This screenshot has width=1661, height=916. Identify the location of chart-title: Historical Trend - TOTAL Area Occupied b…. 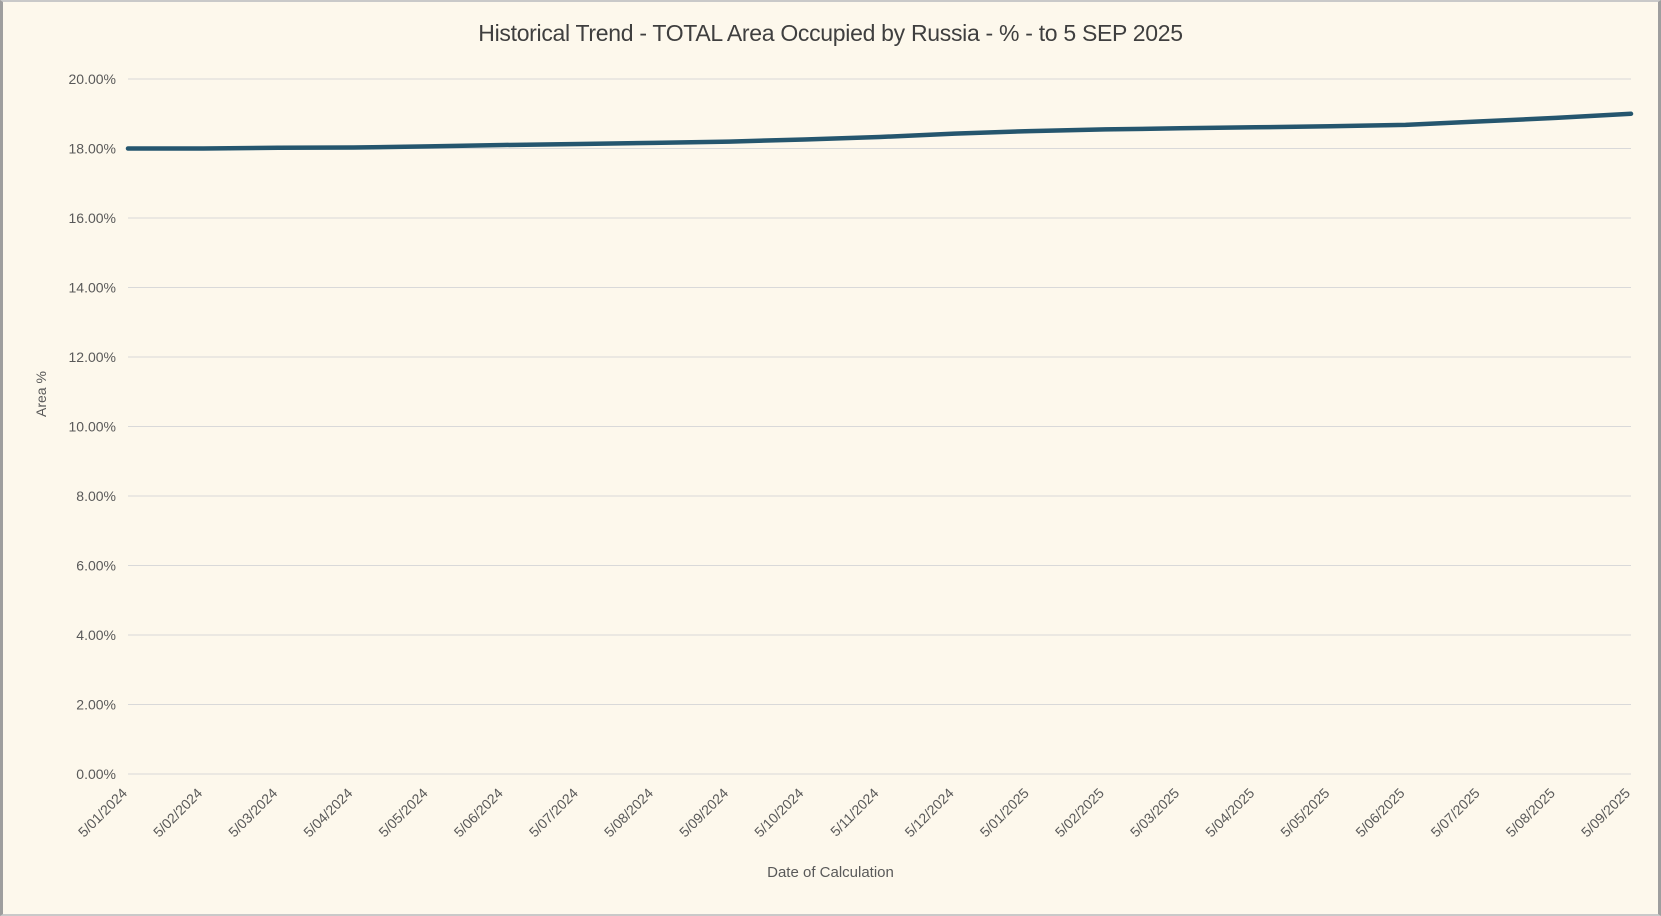
(830, 33).